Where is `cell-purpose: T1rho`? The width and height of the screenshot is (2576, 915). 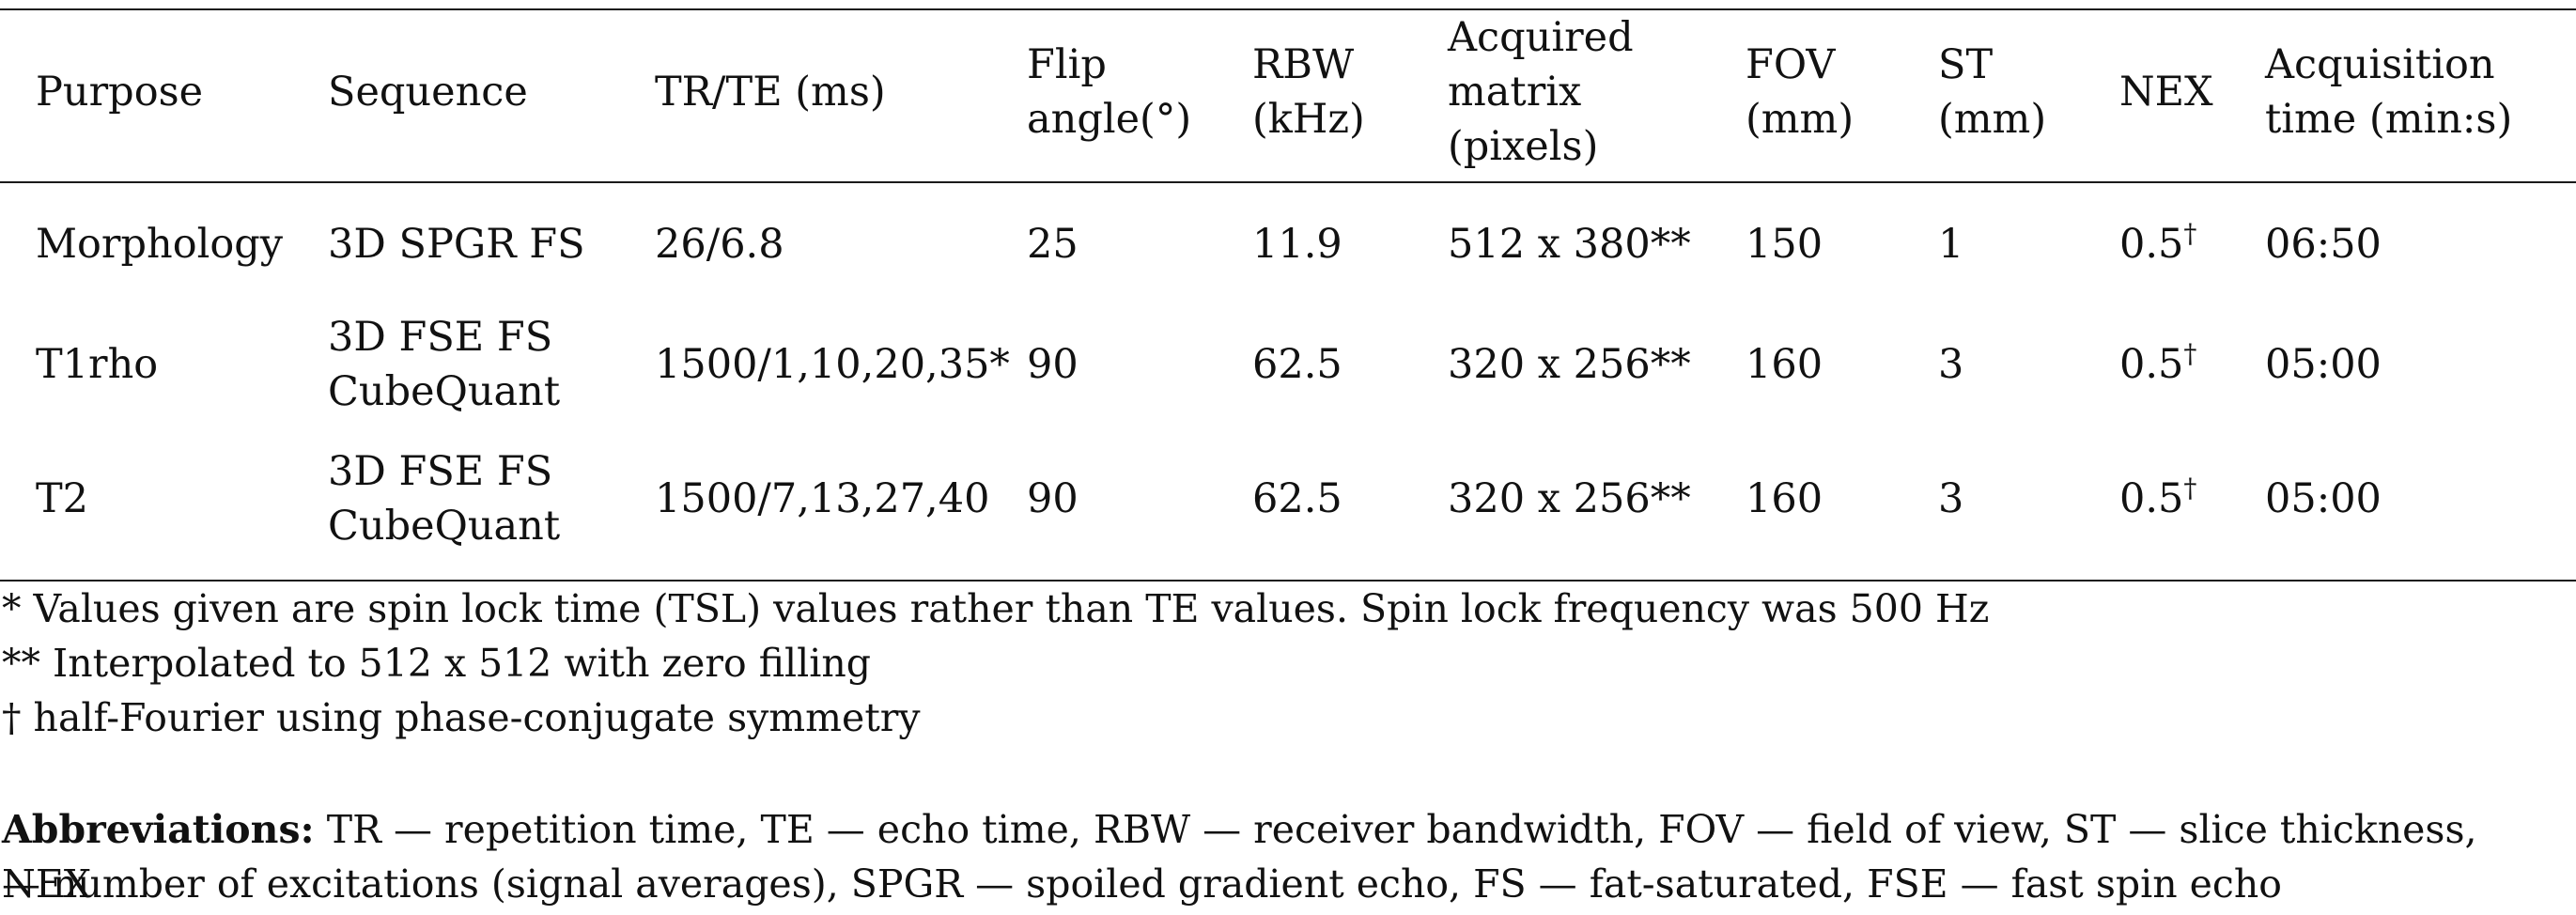 cell-purpose: T1rho is located at coordinates (98, 364).